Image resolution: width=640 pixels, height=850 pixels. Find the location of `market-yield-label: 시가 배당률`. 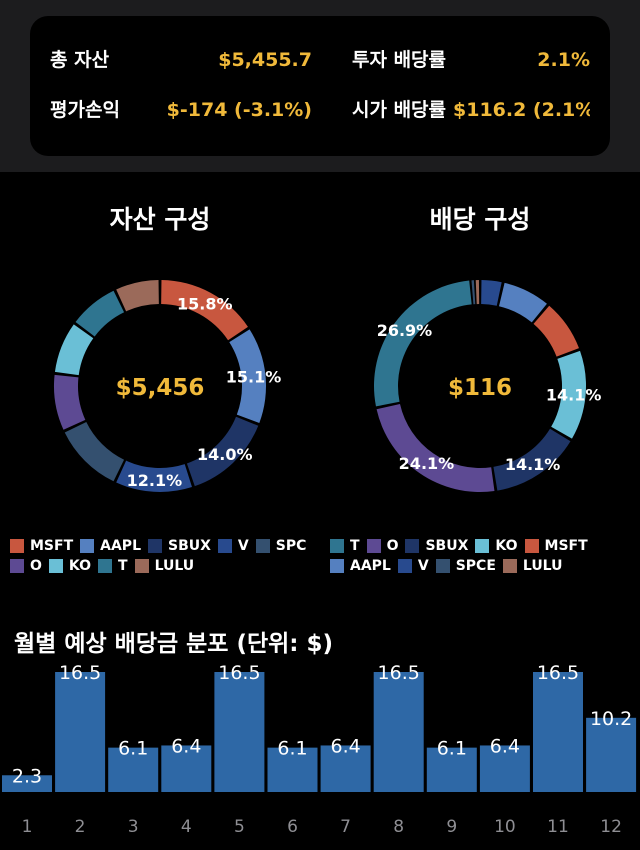

market-yield-label: 시가 배당률 is located at coordinates (399, 110).